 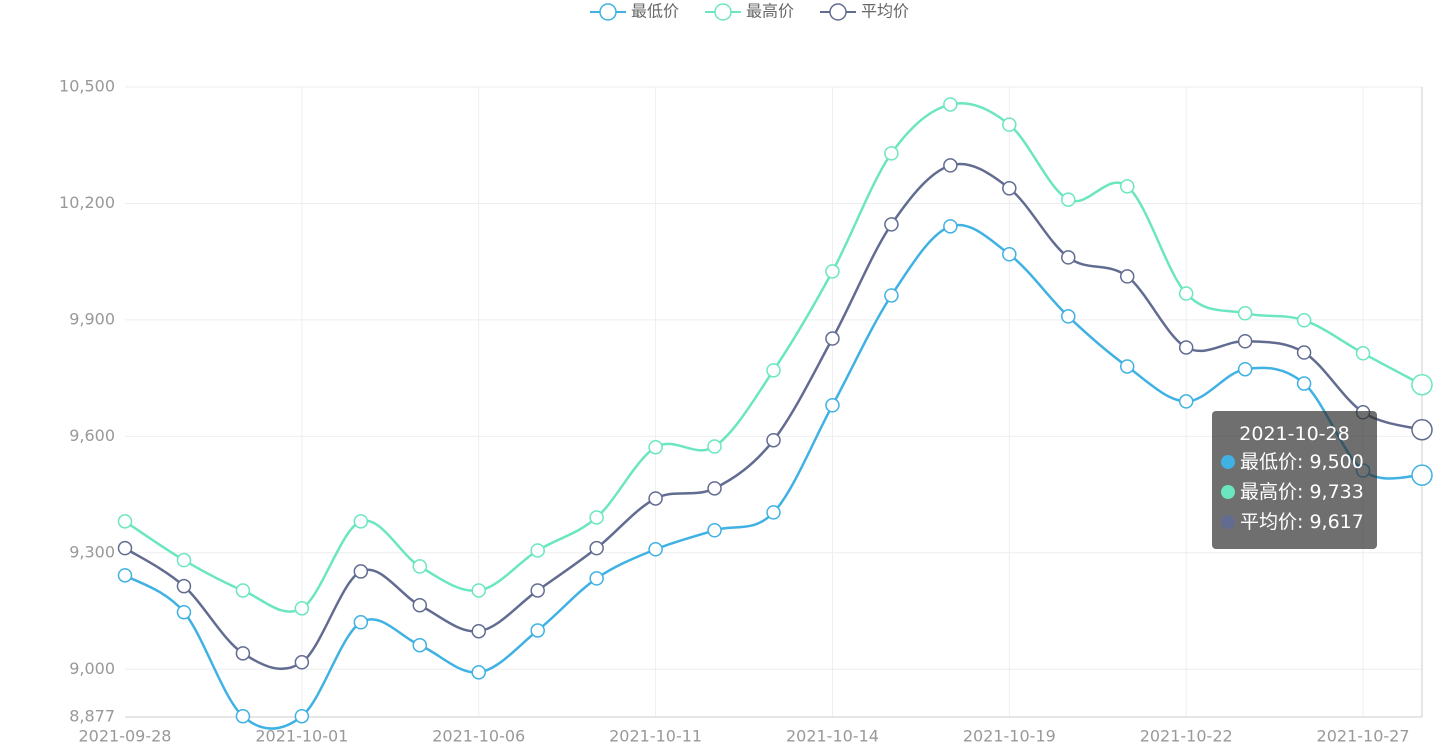 What do you see at coordinates (1336, 492) in the screenshot?
I see `tooltip-value: 9,733` at bounding box center [1336, 492].